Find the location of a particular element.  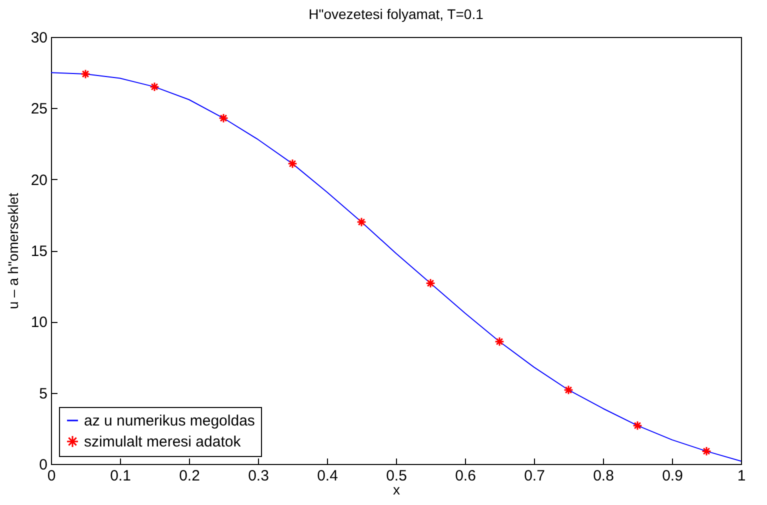

legend-label: az u numerikus megoldas is located at coordinates (169, 421).